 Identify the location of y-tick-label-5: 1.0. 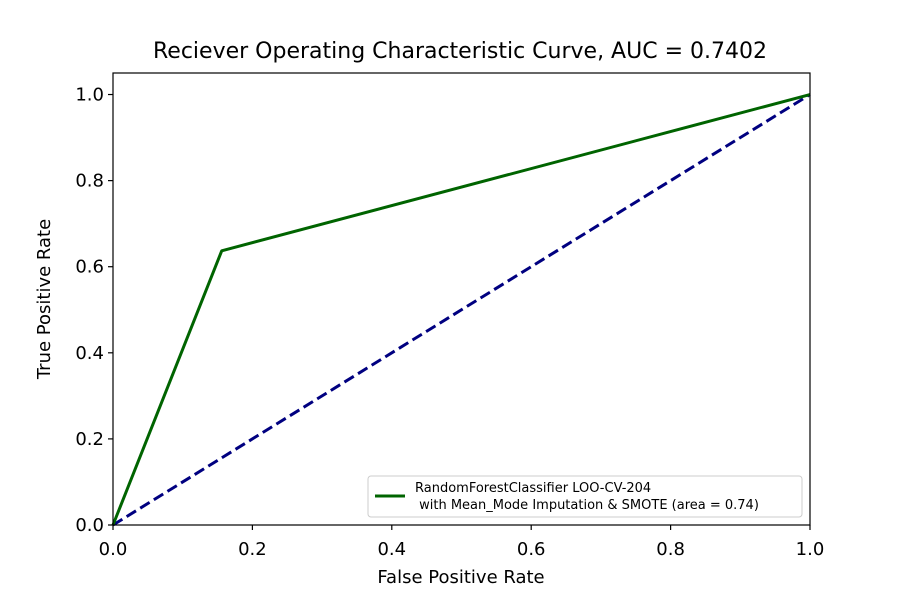
(89, 95).